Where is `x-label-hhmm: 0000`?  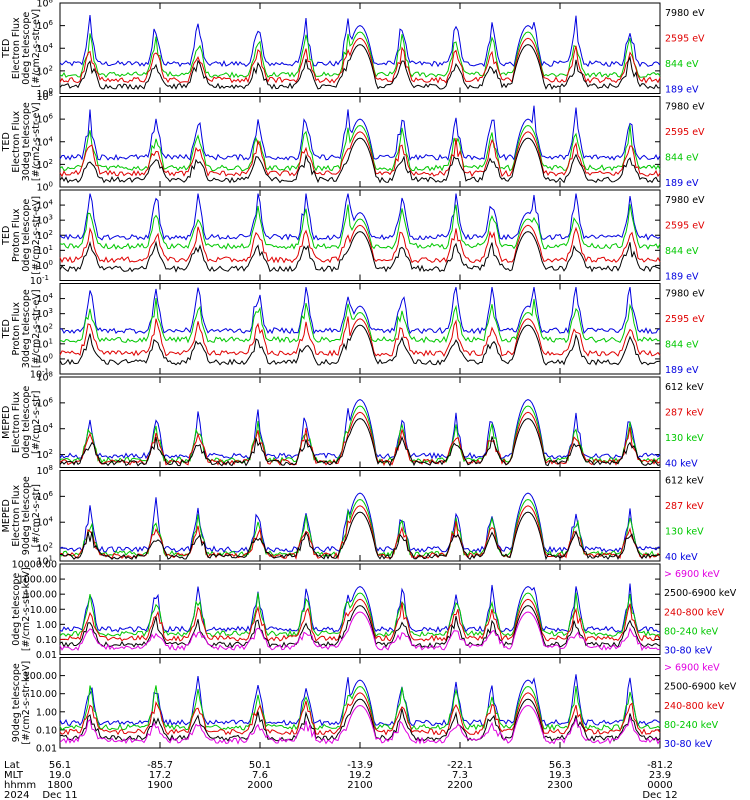
x-label-hhmm: 0000 is located at coordinates (659, 785).